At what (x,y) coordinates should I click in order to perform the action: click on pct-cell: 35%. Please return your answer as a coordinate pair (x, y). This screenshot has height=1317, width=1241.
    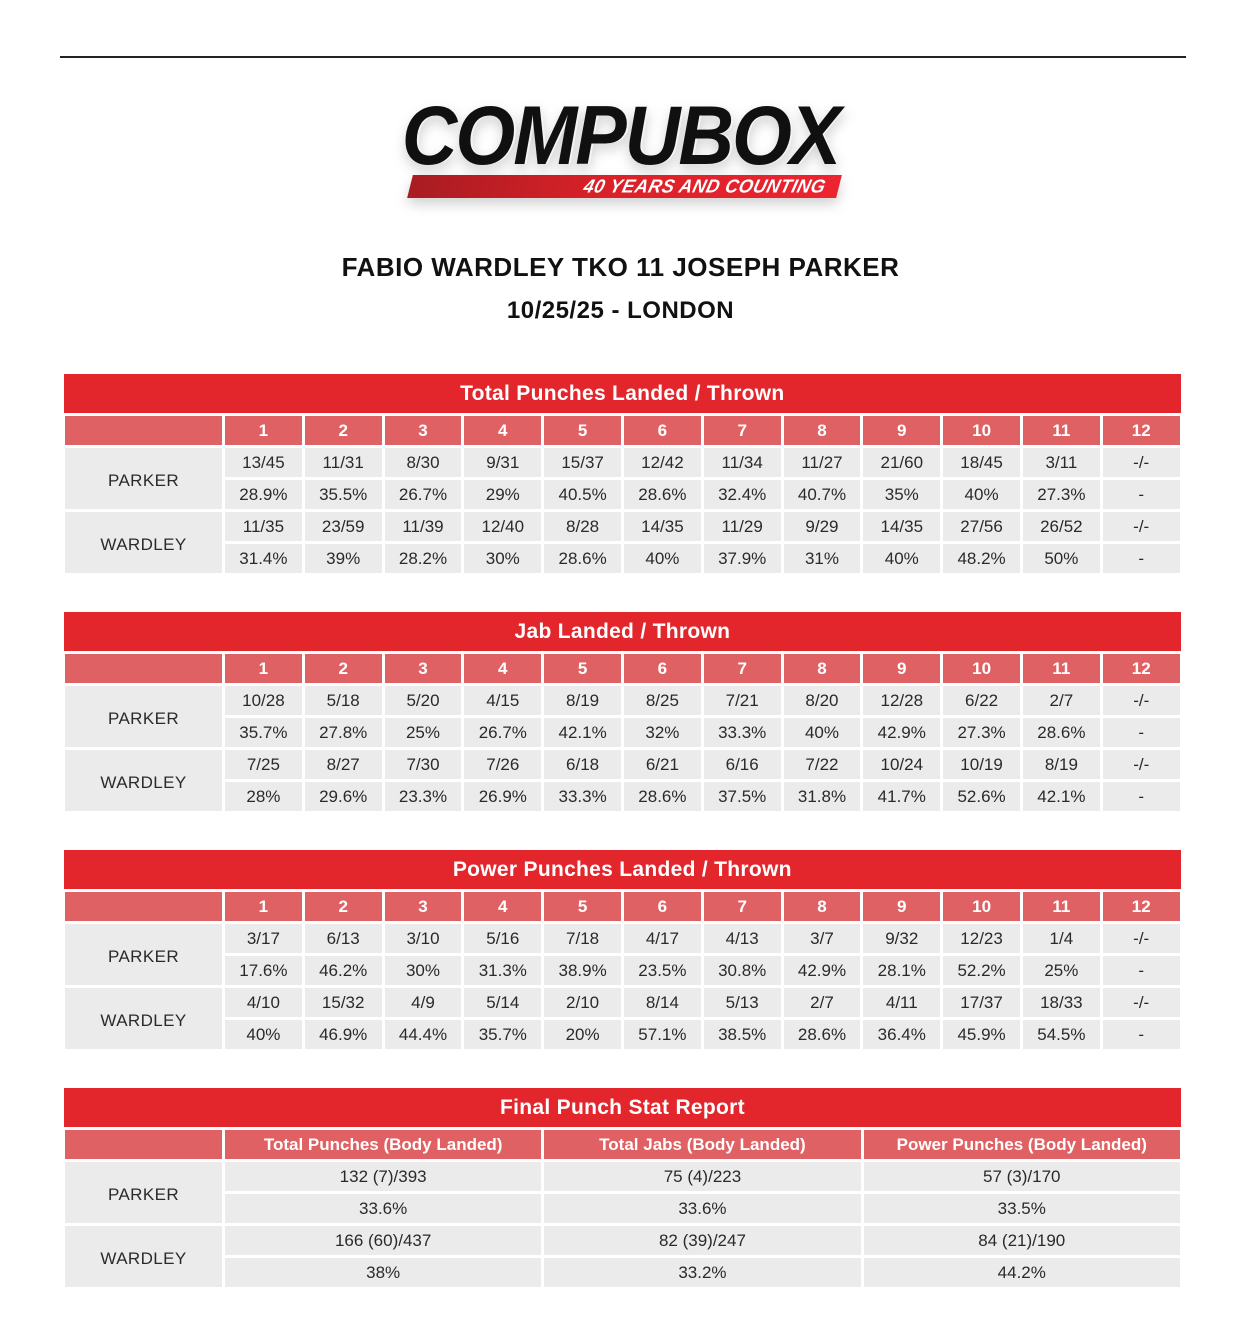
    Looking at the image, I should click on (902, 494).